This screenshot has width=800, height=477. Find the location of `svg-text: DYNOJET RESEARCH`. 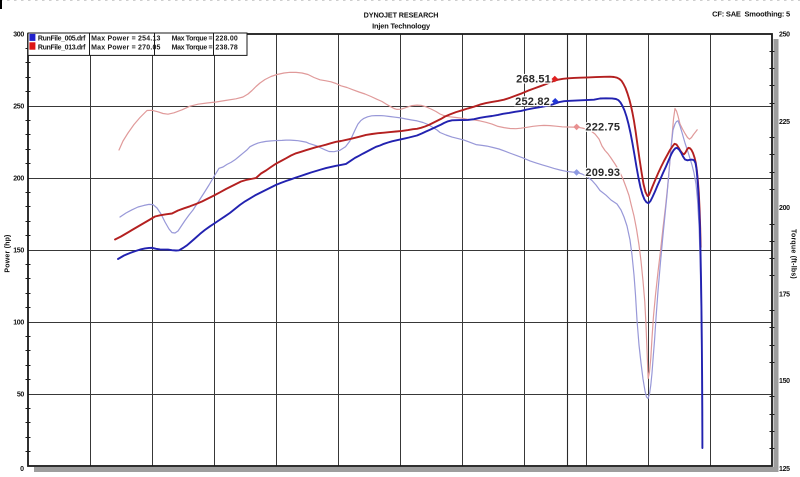

svg-text: DYNOJET RESEARCH is located at coordinates (401, 15).